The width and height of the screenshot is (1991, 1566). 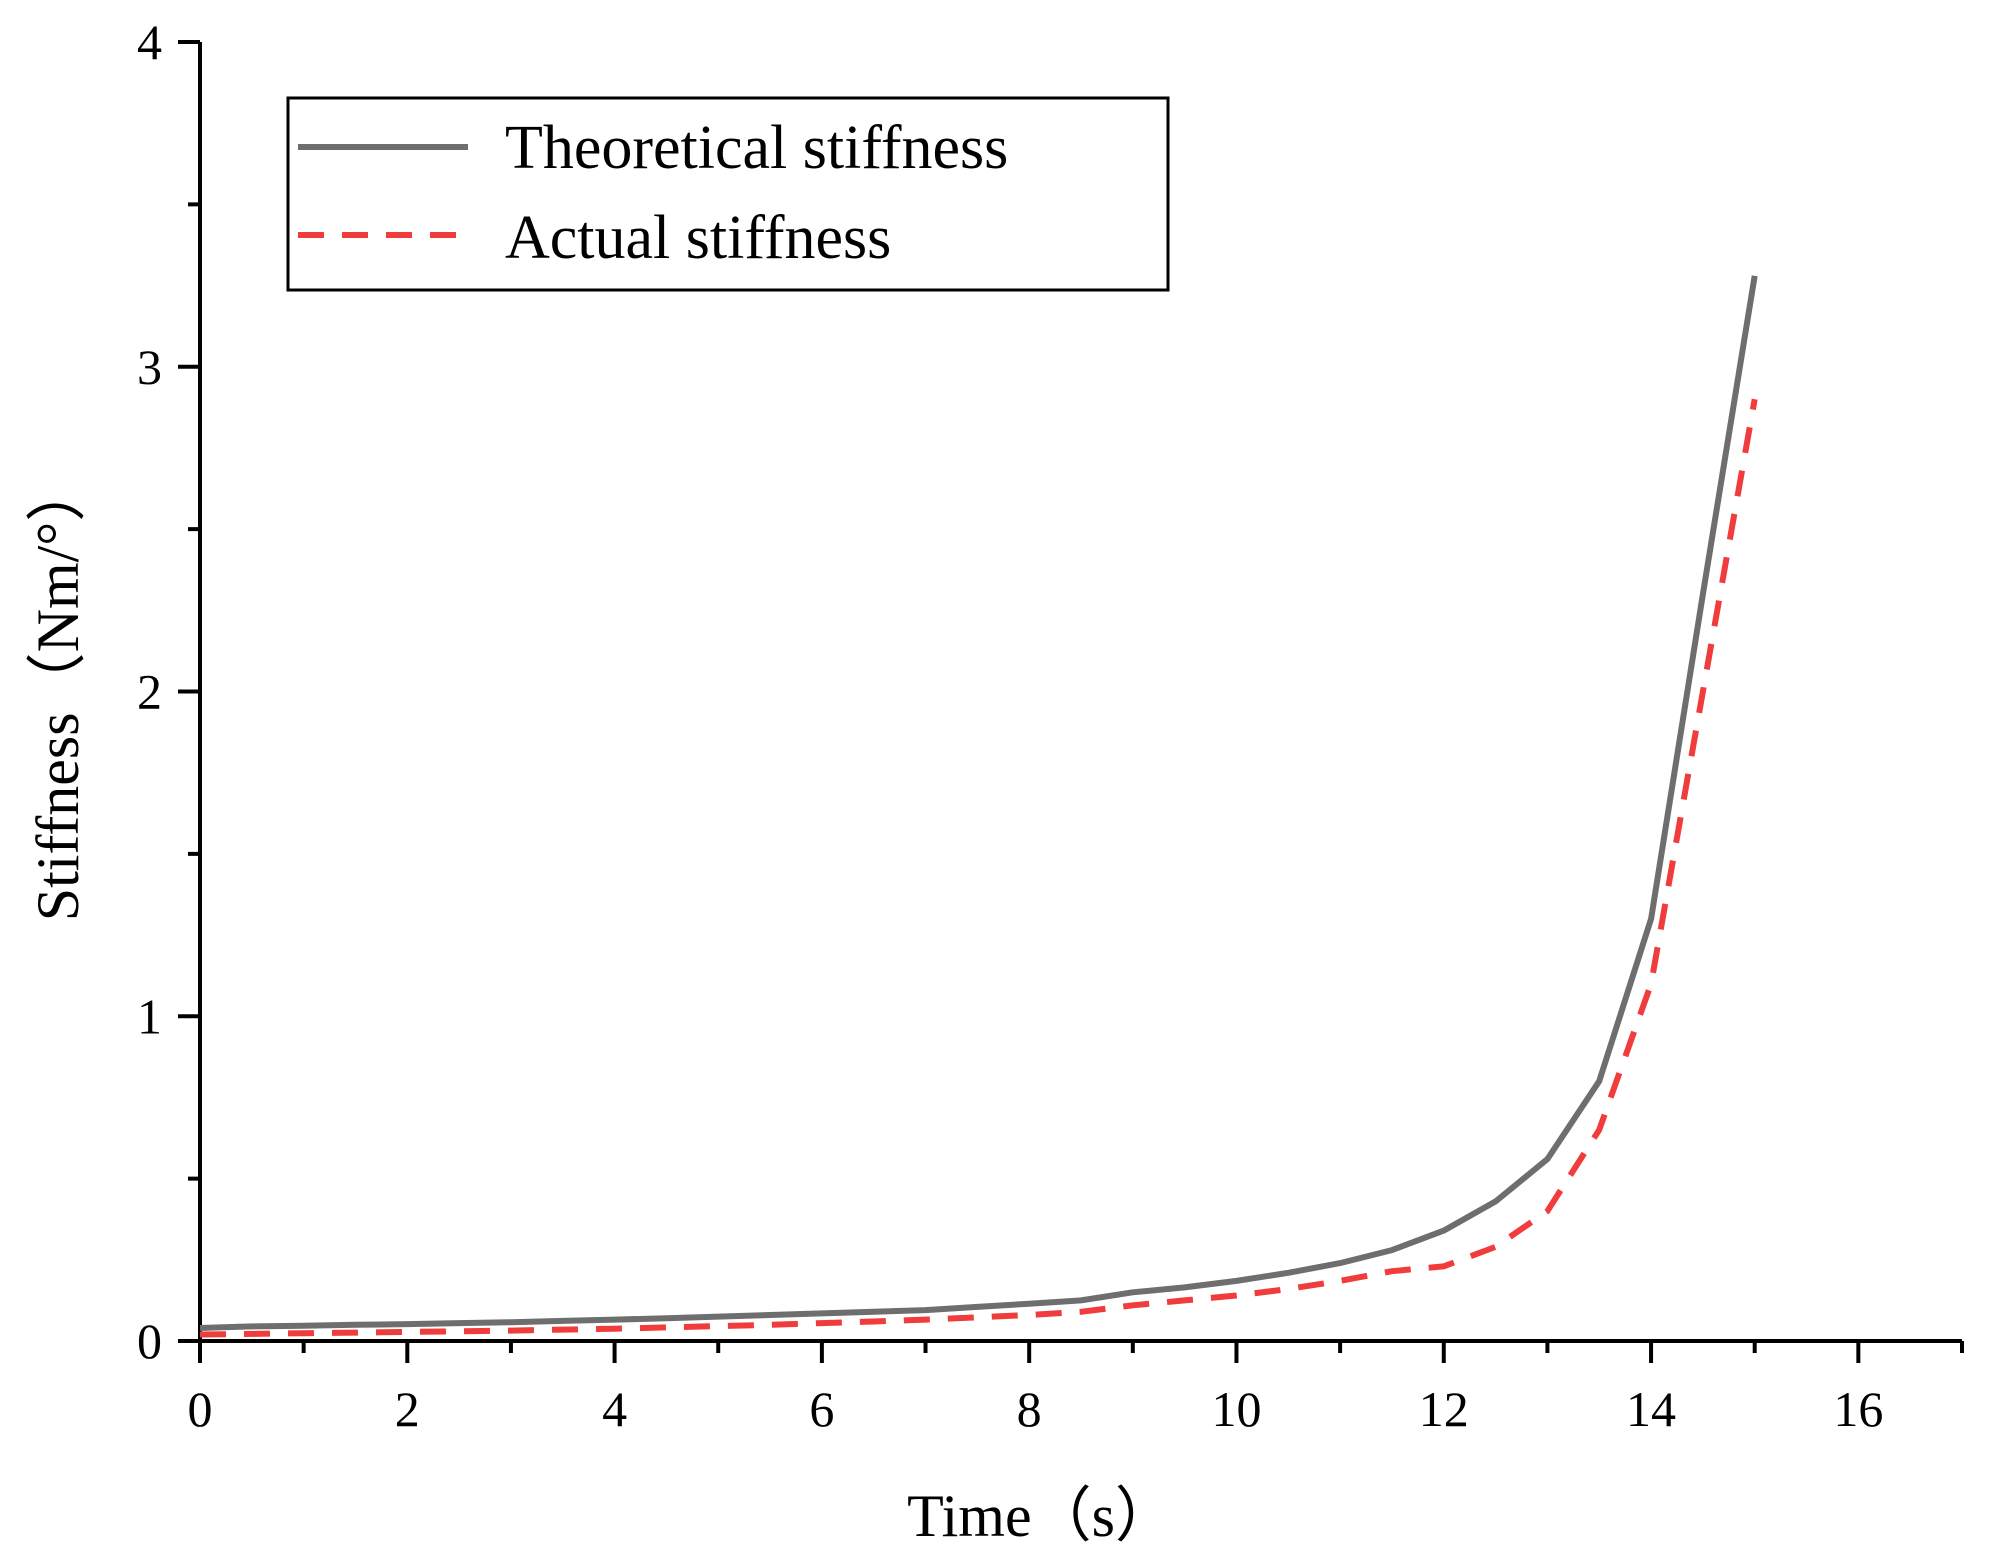 I want to click on x-tick-label: 8, so click(x=1029, y=1409).